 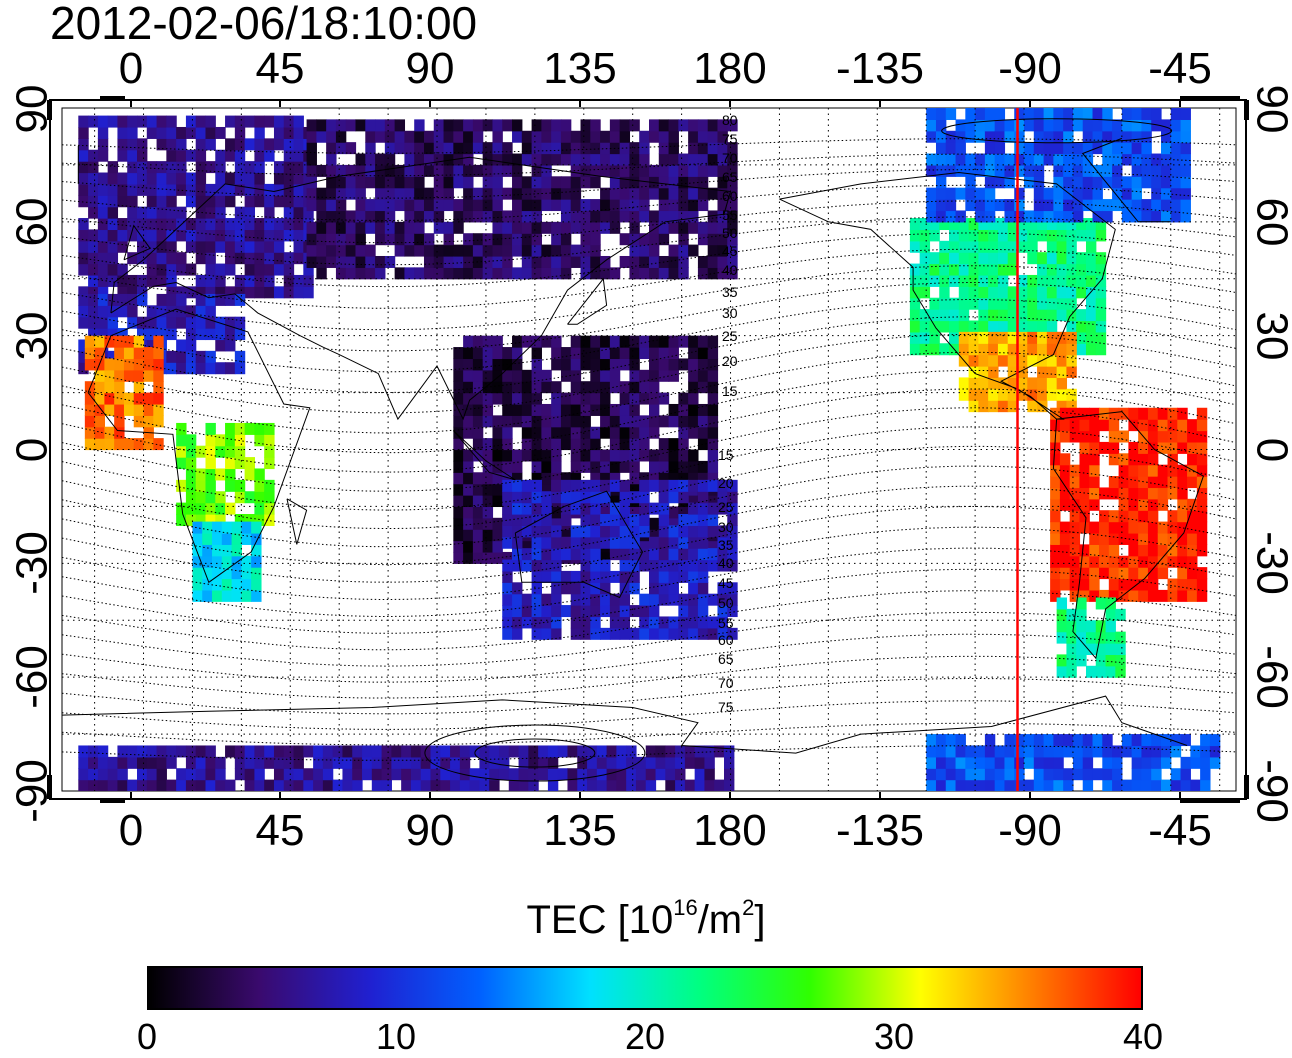 I want to click on contour-label: 35, so click(x=730, y=292).